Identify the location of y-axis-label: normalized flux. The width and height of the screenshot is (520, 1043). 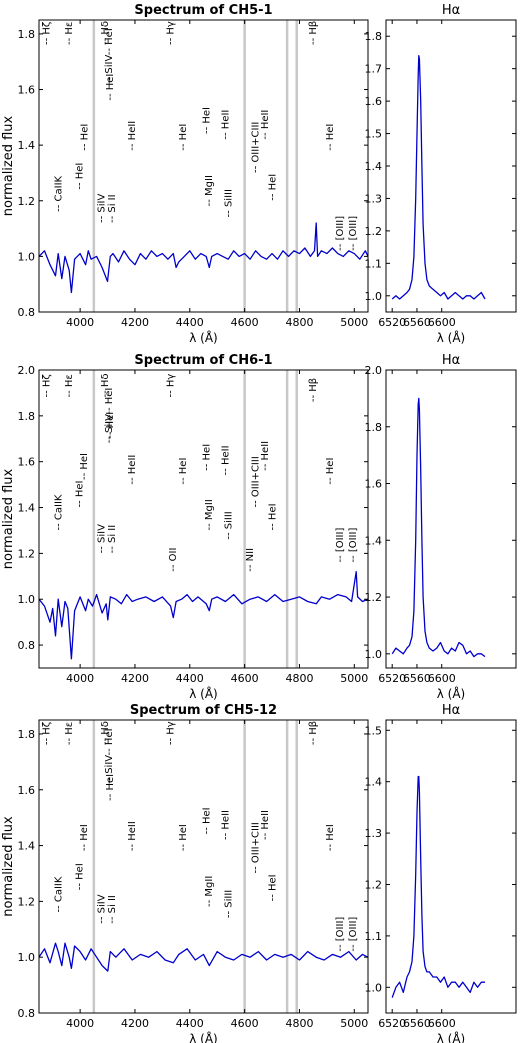
(8, 518).